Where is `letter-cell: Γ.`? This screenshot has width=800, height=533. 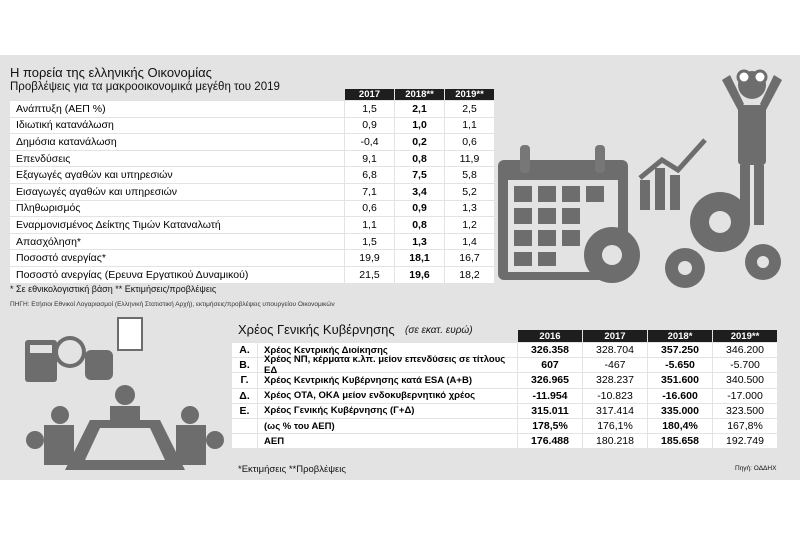
letter-cell: Γ. is located at coordinates (244, 380).